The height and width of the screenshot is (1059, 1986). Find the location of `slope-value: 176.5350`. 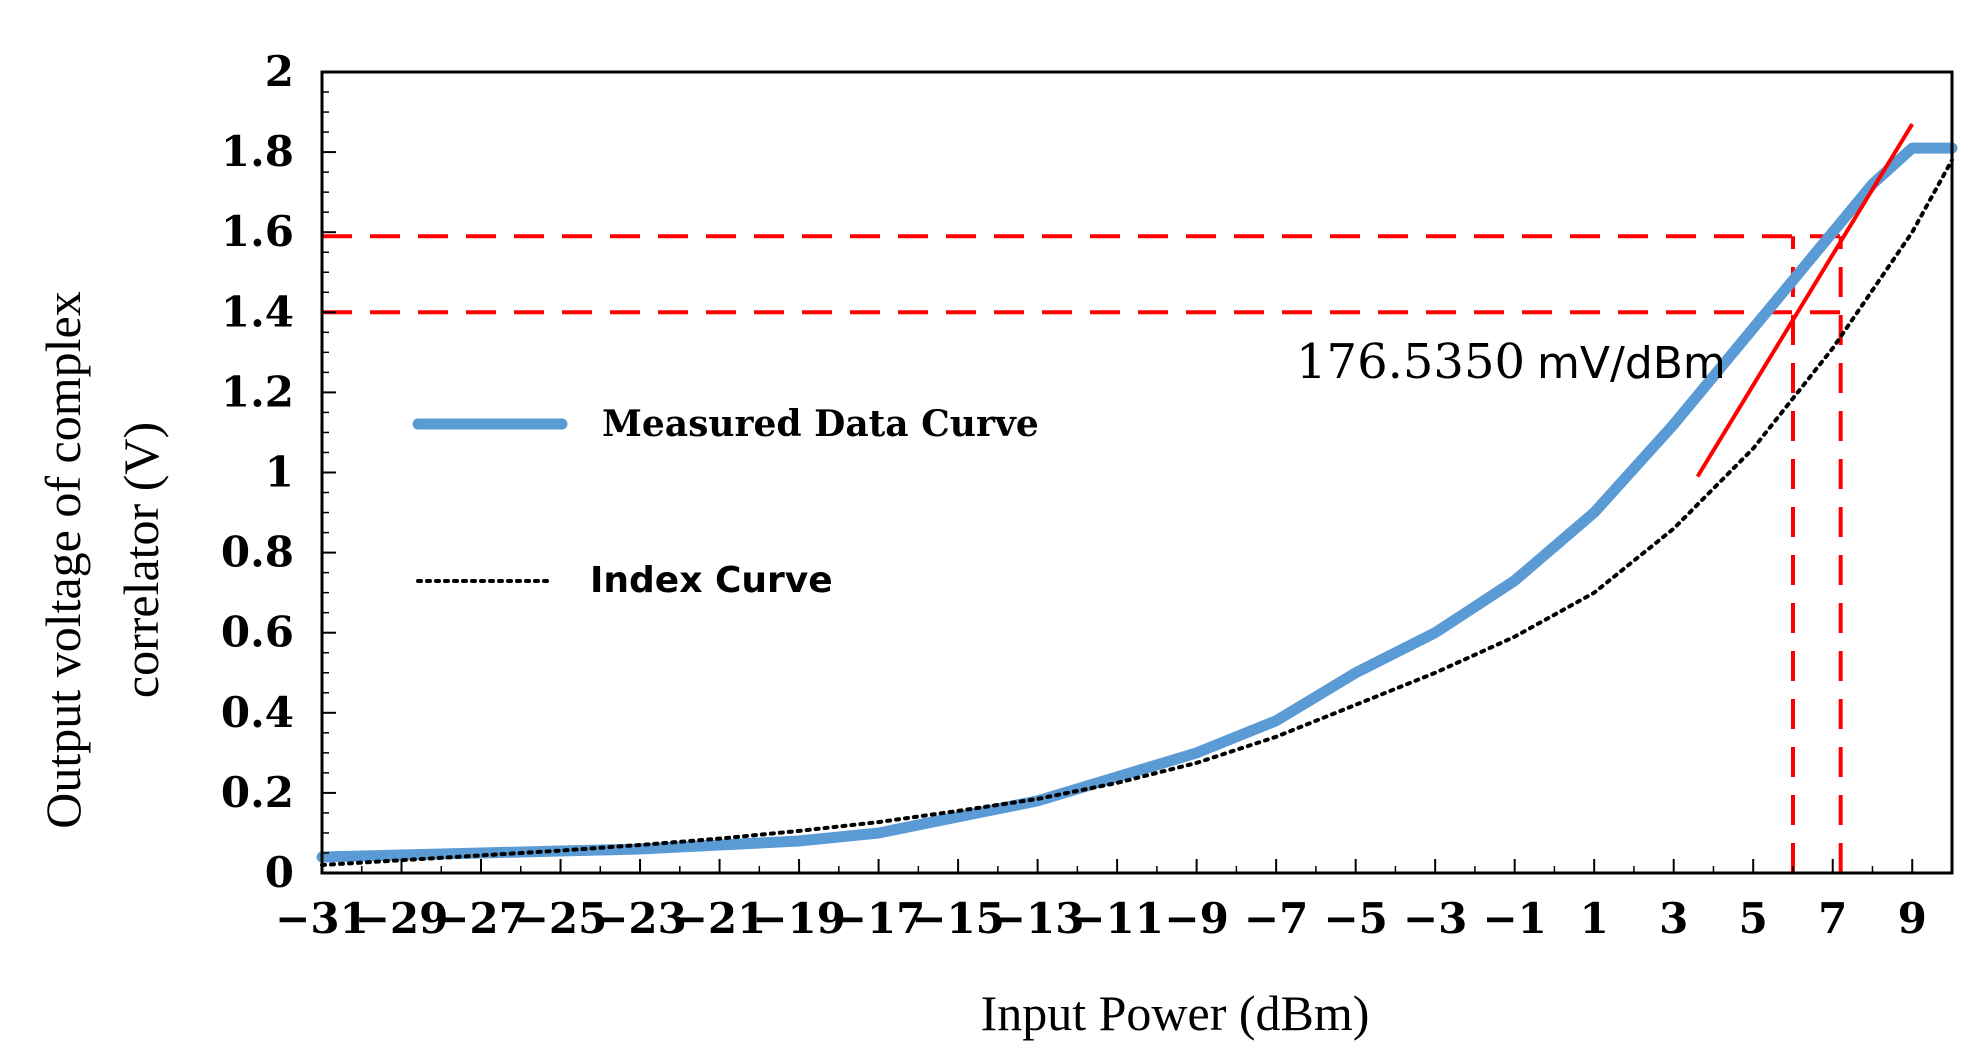

slope-value: 176.5350 is located at coordinates (1410, 362).